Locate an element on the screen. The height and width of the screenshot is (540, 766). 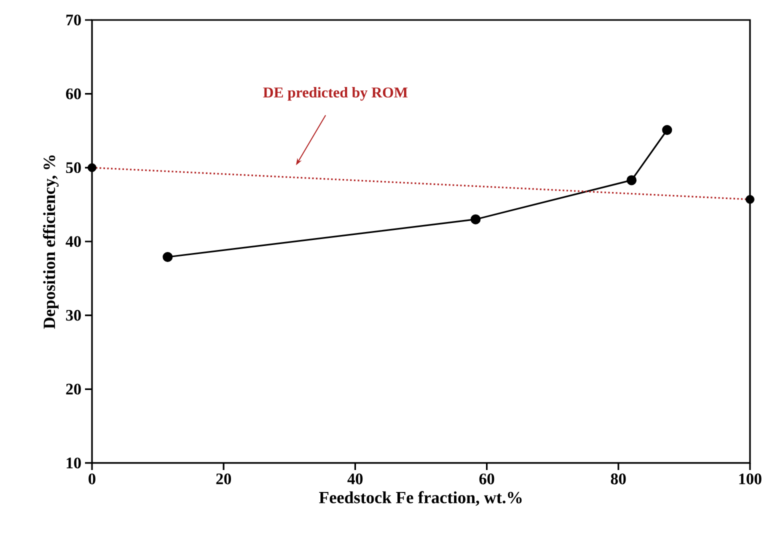
y-tick-label: 30 is located at coordinates (73, 315).